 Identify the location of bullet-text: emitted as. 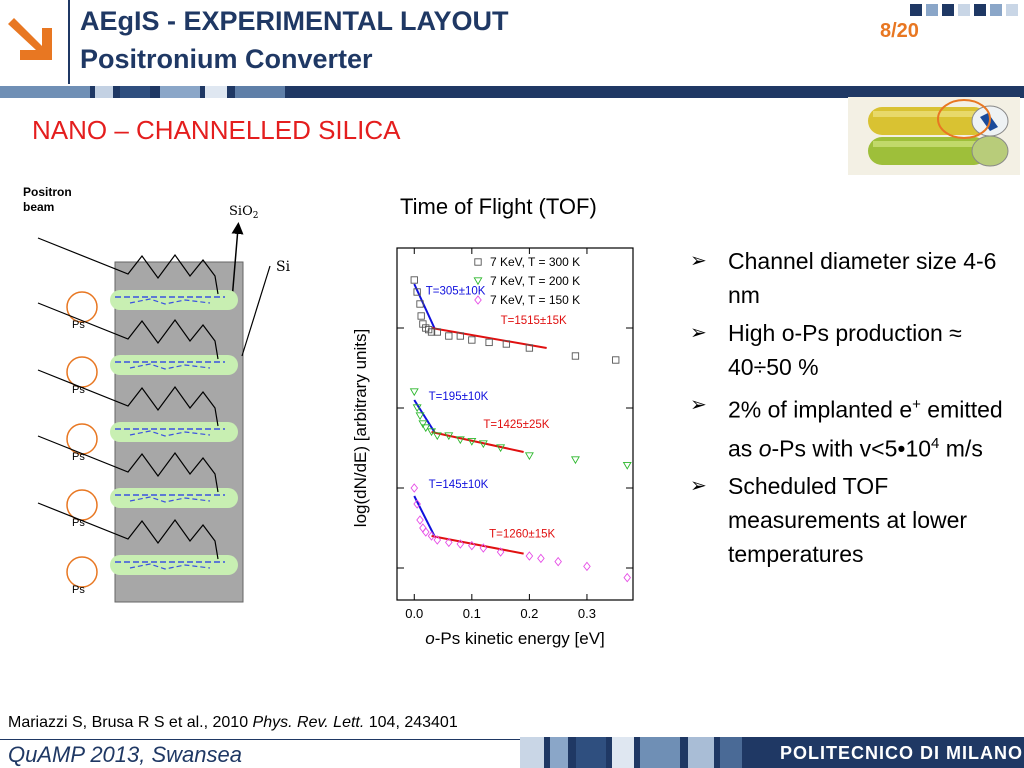
(865, 429).